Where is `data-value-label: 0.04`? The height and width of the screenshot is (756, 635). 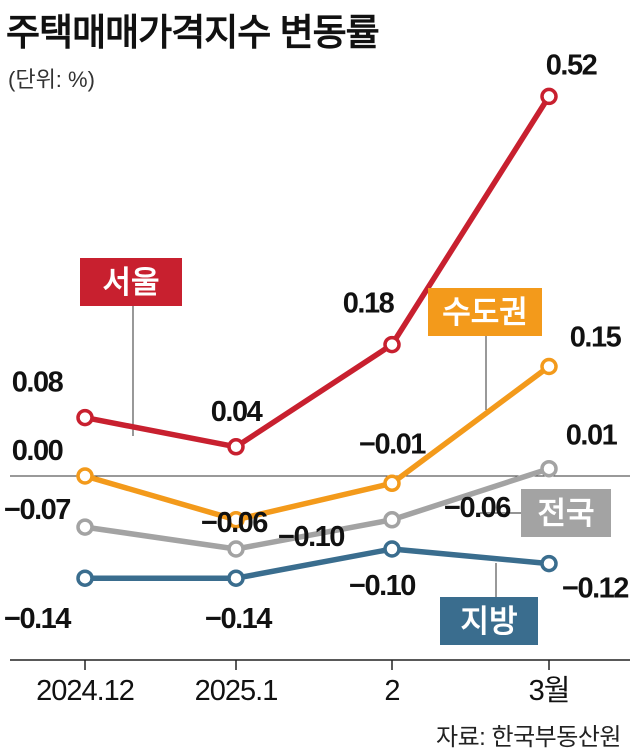 data-value-label: 0.04 is located at coordinates (237, 412).